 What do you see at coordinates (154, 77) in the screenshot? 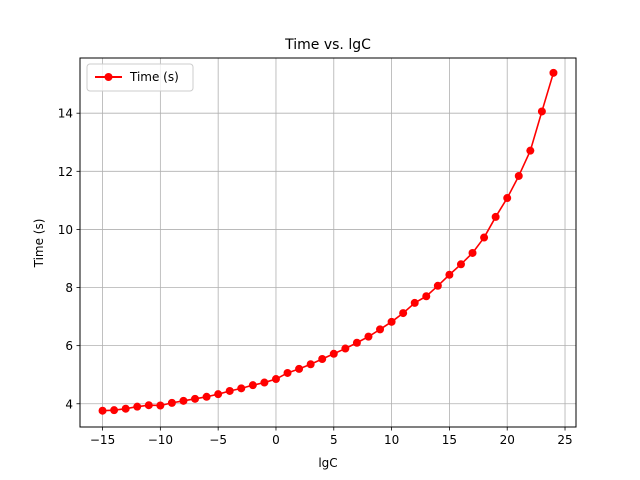
I see `legend-entry-time: Time (s)` at bounding box center [154, 77].